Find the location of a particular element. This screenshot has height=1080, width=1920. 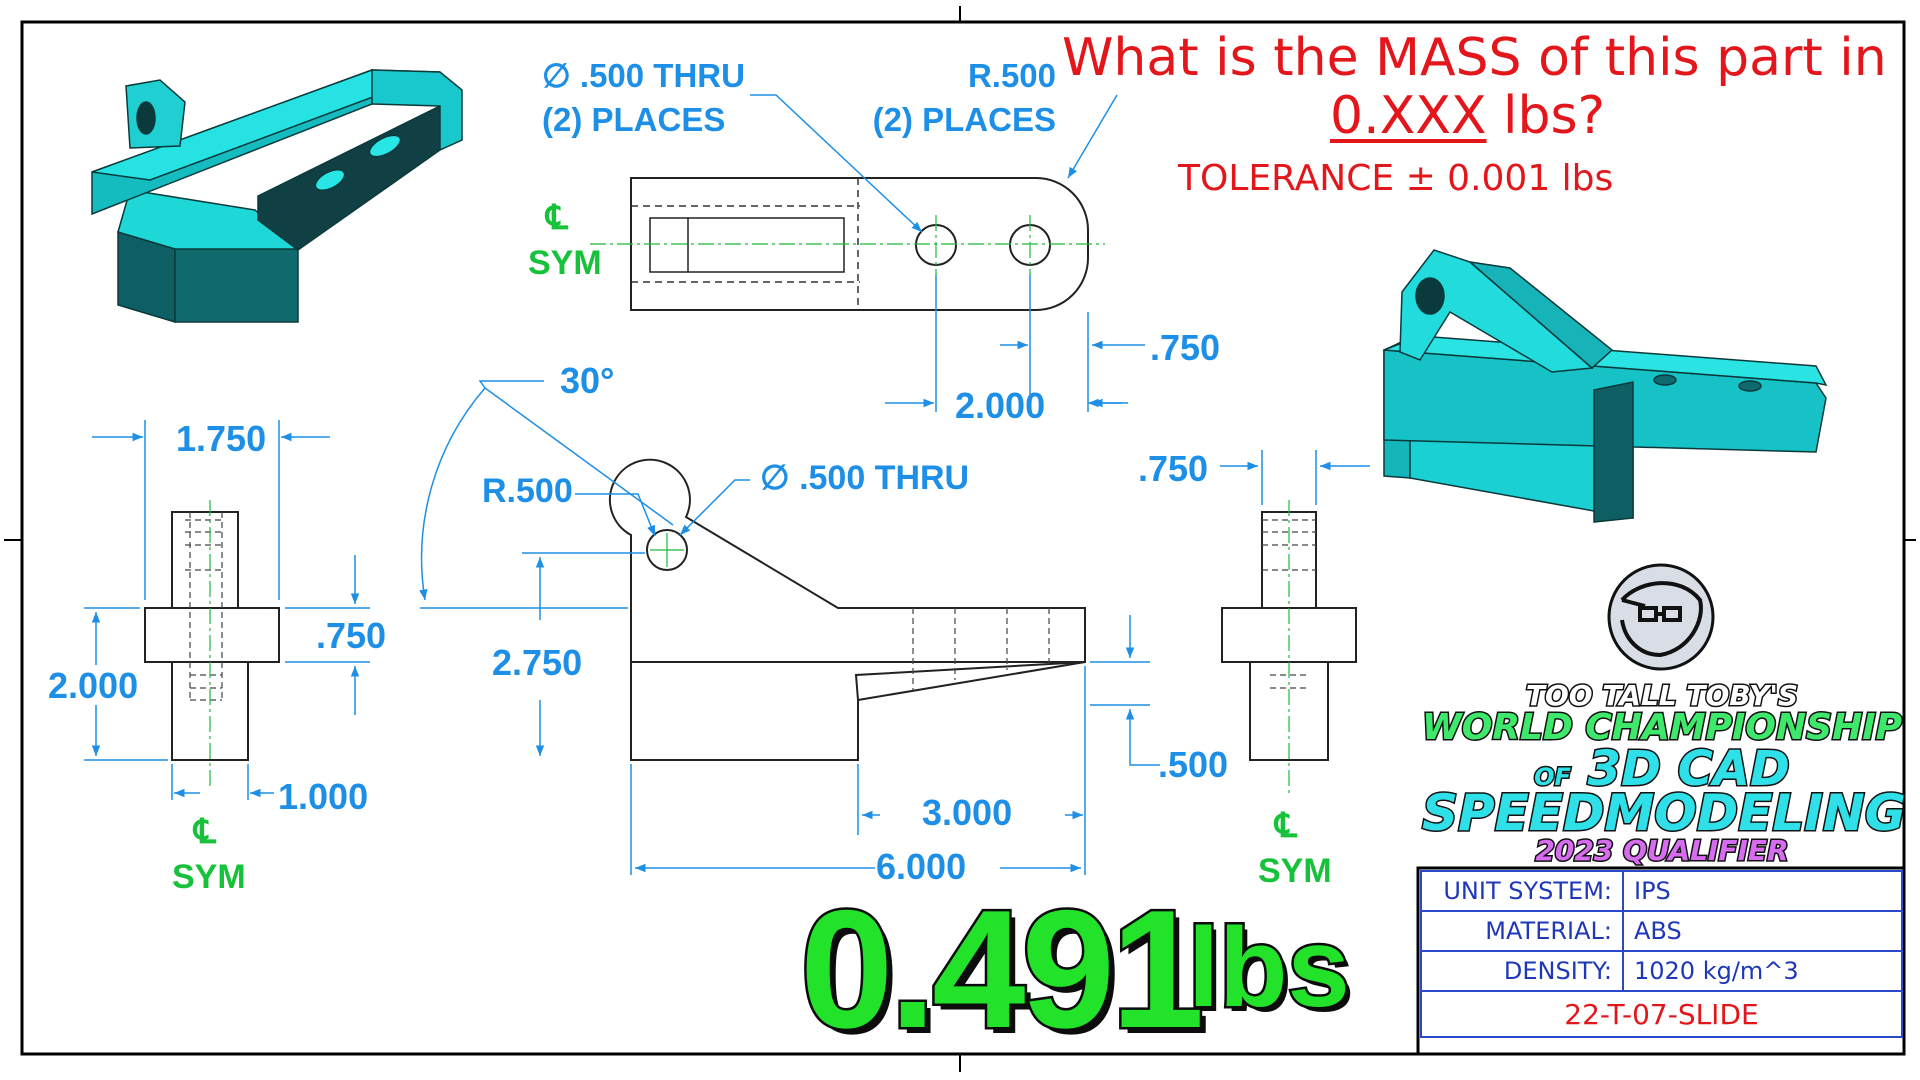

left-view-dim-1750: 1.750 is located at coordinates (221, 438).